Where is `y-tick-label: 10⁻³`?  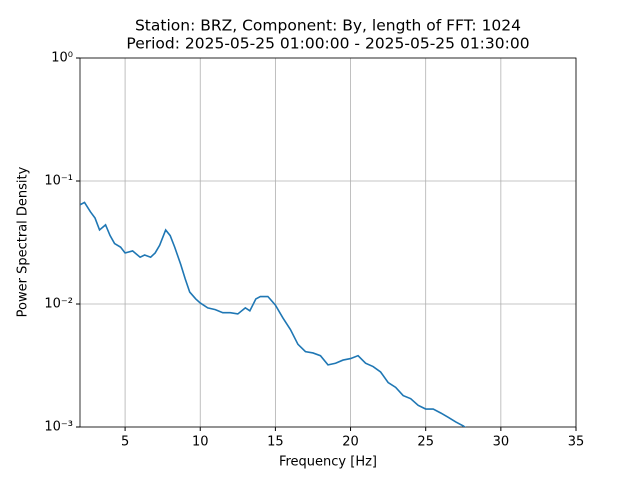
y-tick-label: 10⁻³ is located at coordinates (58, 427).